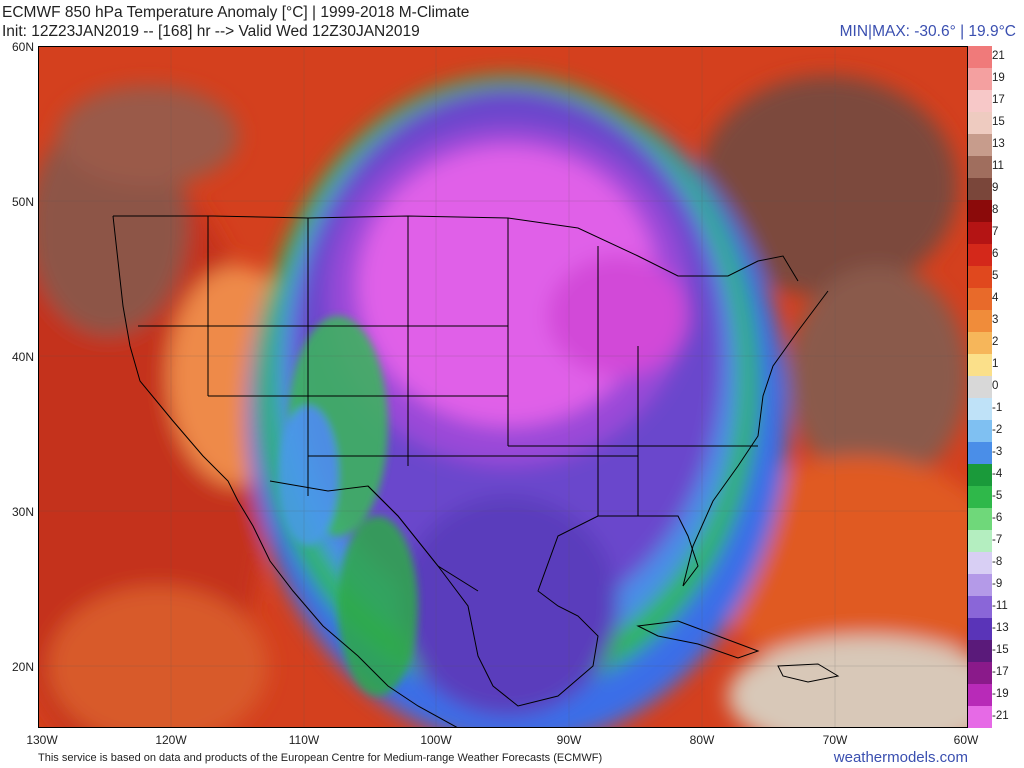 This screenshot has height=768, width=1024. I want to click on caribbean-neutral, so click(848, 682).